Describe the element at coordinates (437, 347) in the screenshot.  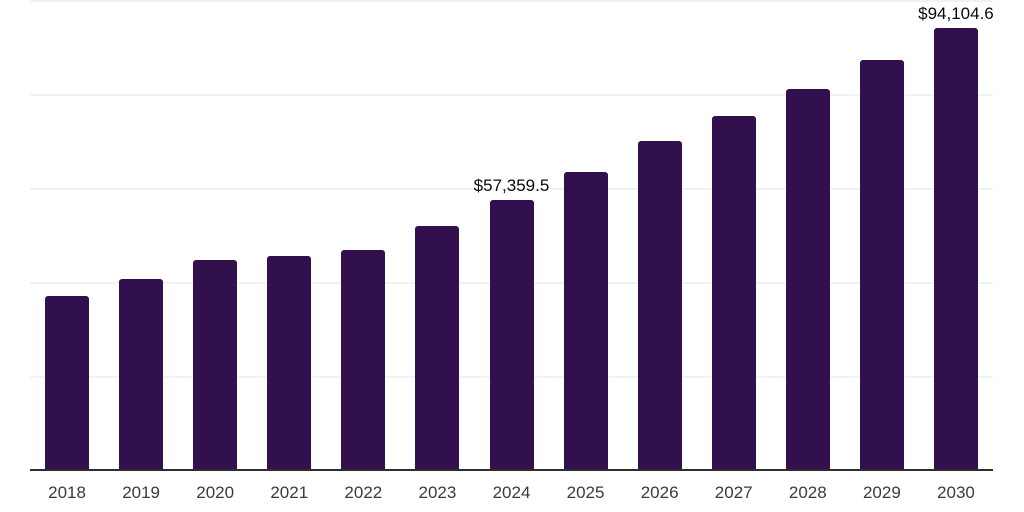
I see `bar-2023` at that location.